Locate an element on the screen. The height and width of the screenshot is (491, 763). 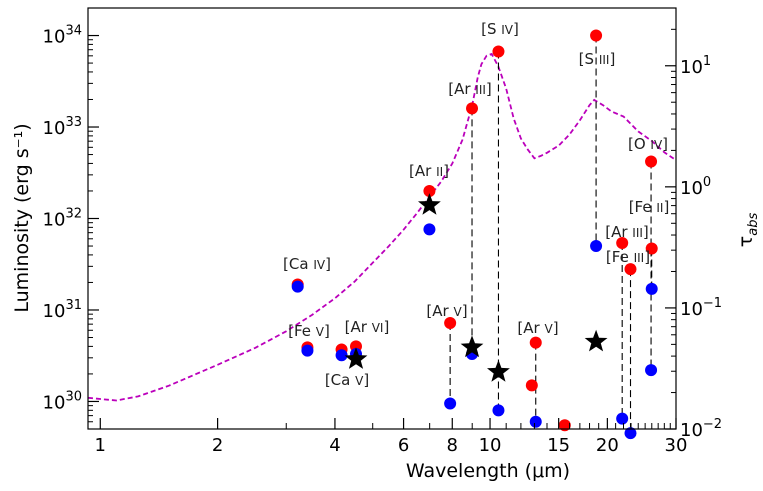
y-tick-label: 10³³ is located at coordinates (62, 127).